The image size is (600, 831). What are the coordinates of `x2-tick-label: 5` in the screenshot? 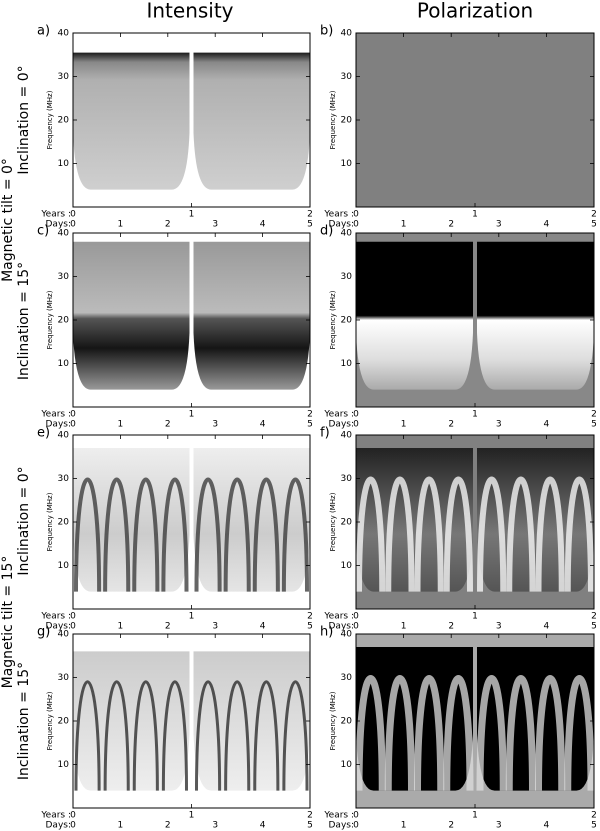 It's located at (310, 826).